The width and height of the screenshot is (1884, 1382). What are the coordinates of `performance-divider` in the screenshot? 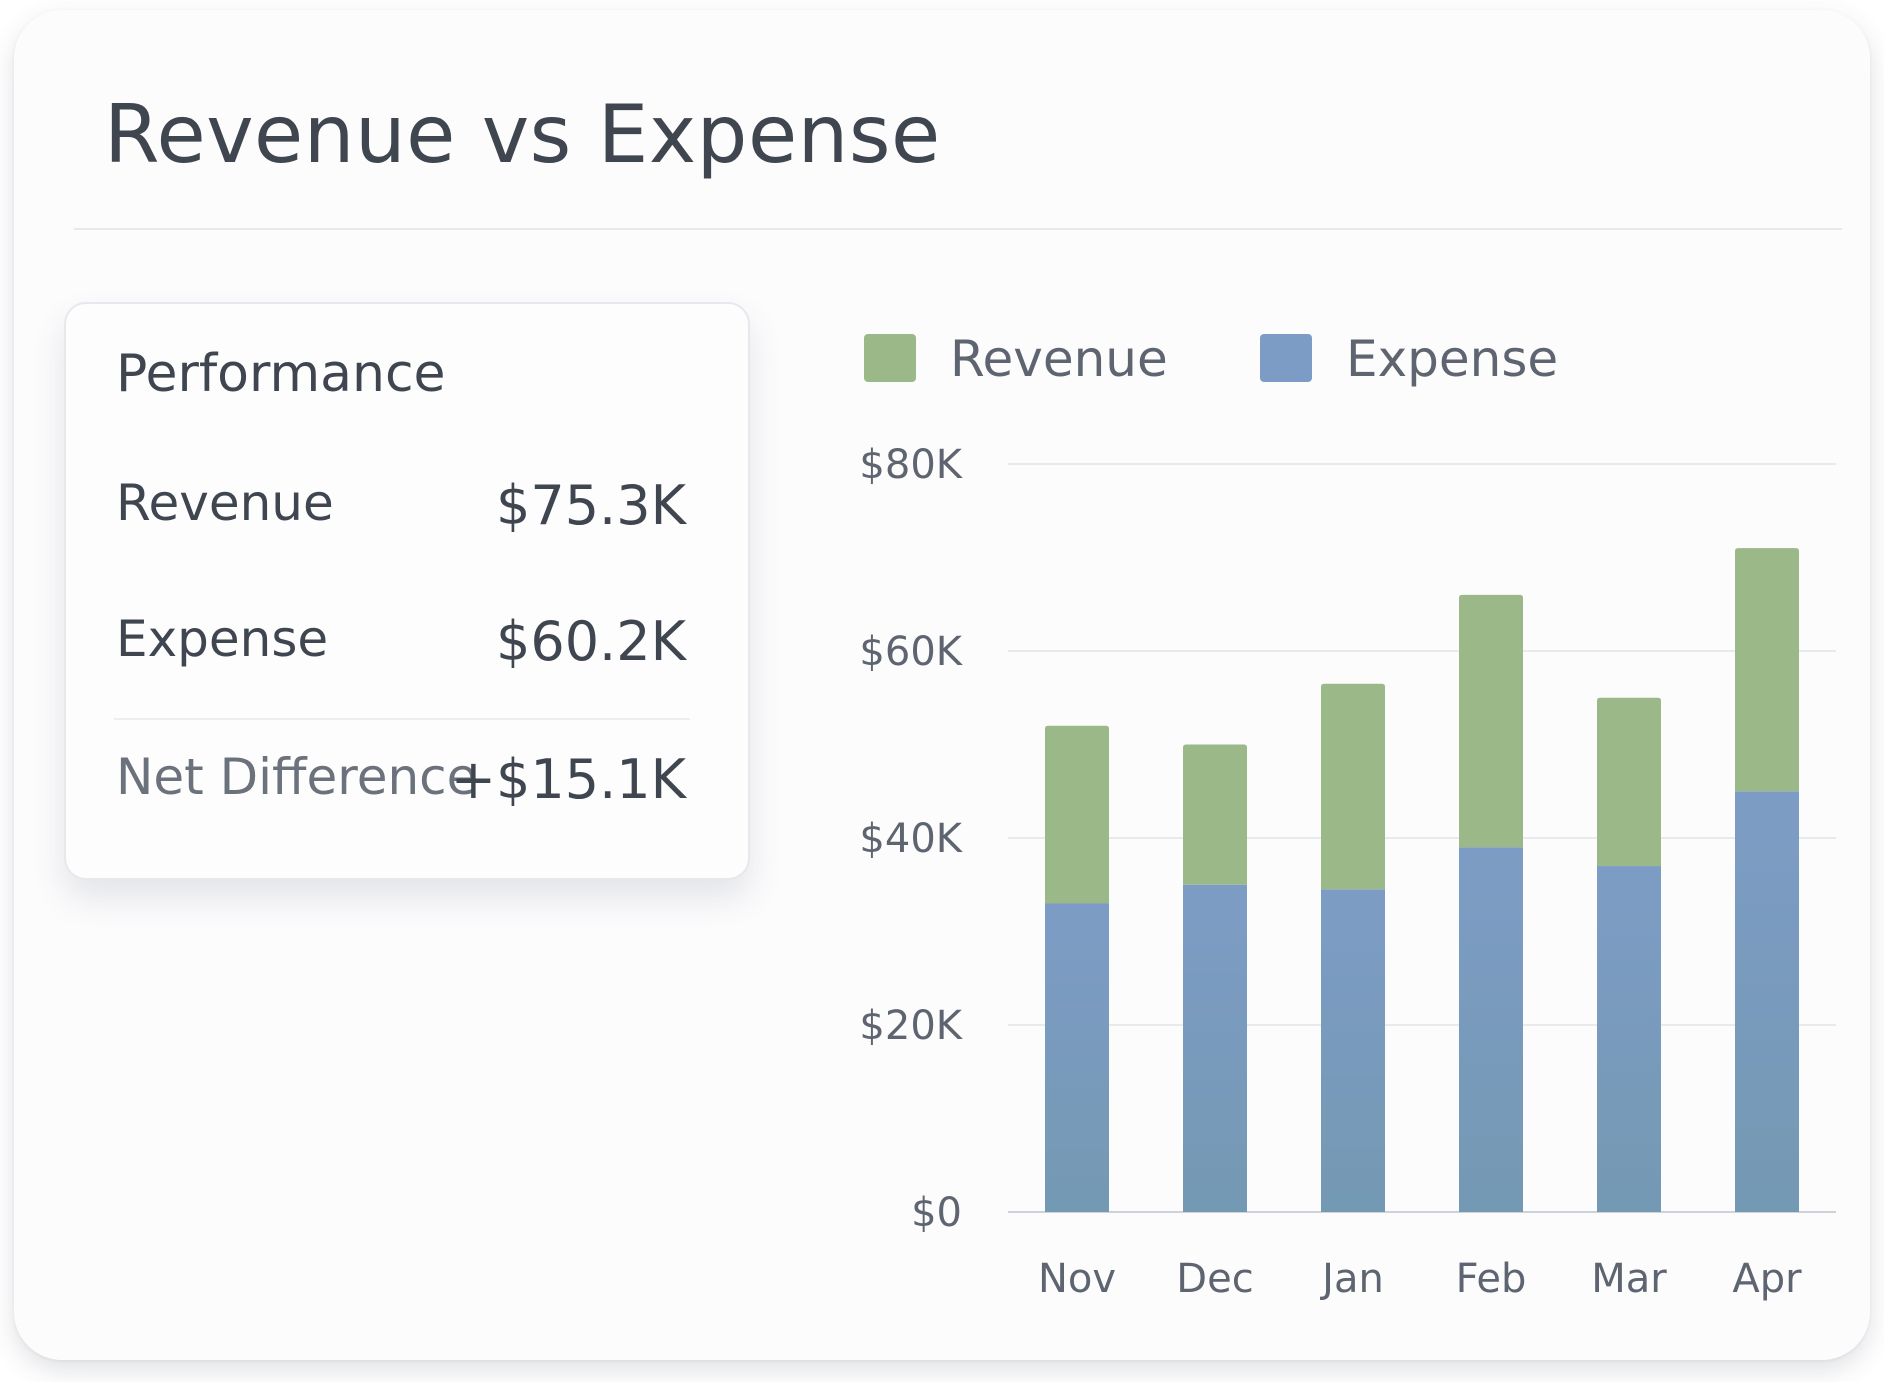 It's located at (402, 719).